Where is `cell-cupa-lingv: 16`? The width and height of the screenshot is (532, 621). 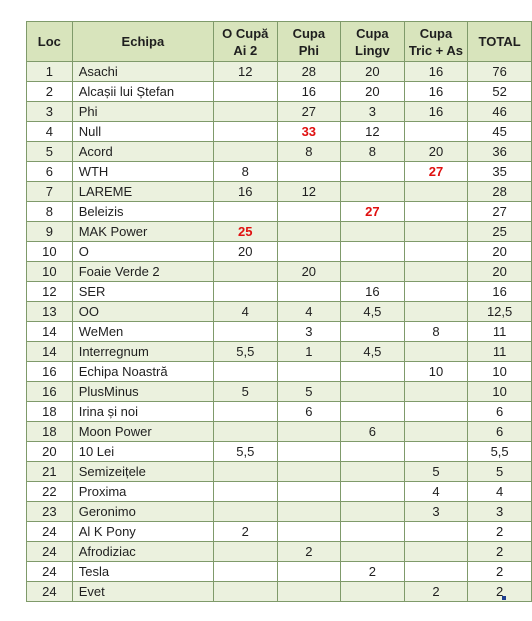 cell-cupa-lingv: 16 is located at coordinates (372, 291).